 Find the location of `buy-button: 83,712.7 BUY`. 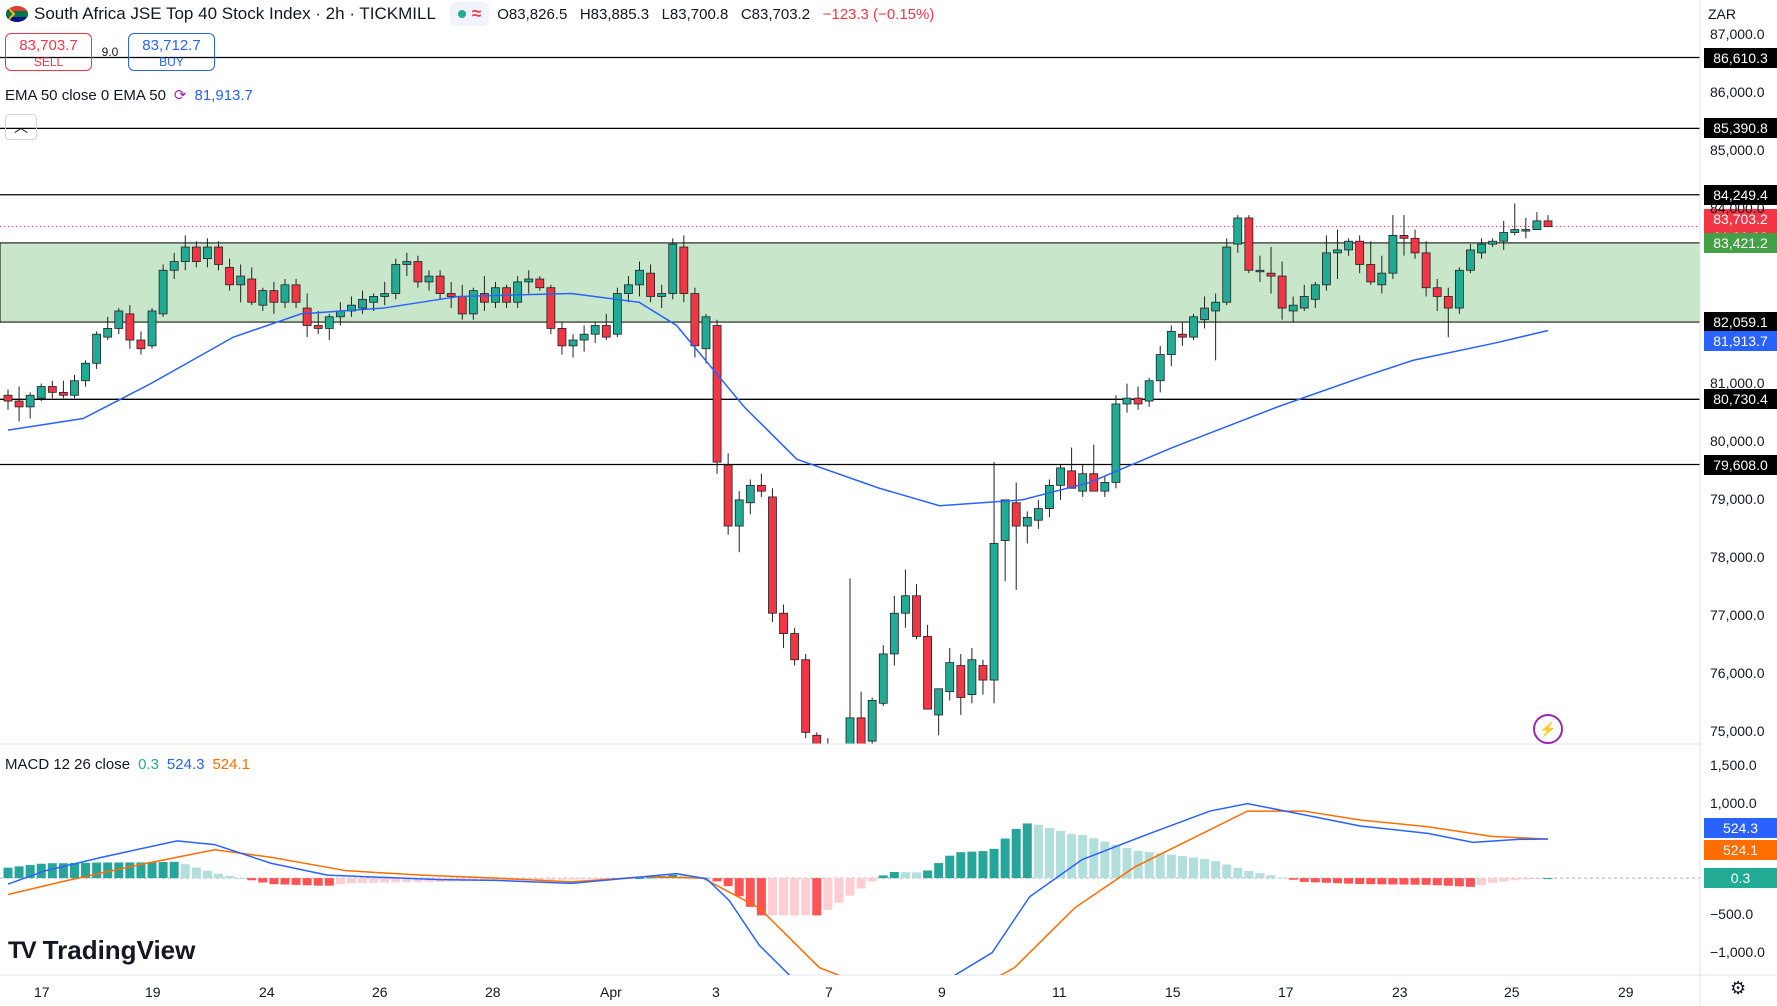

buy-button: 83,712.7 BUY is located at coordinates (171, 52).